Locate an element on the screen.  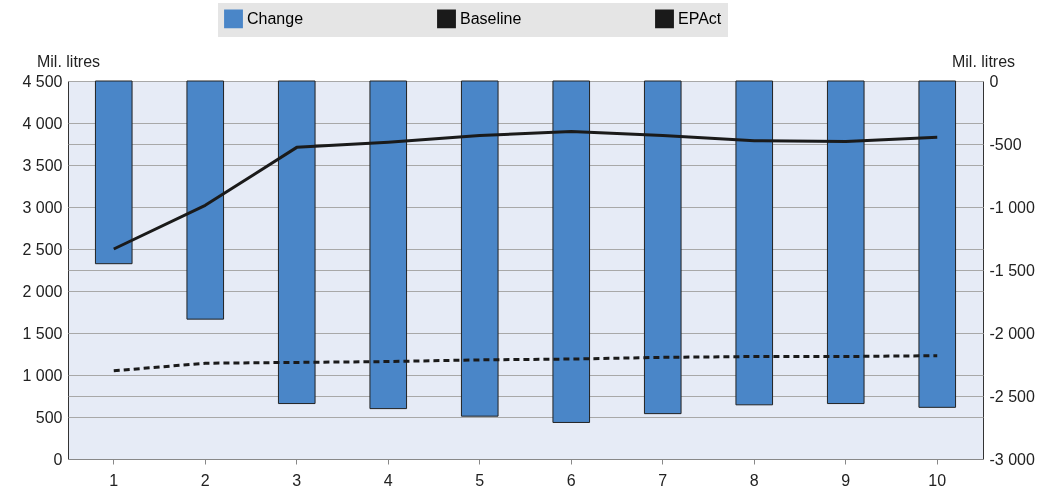
x-tick-label: 4 is located at coordinates (388, 479).